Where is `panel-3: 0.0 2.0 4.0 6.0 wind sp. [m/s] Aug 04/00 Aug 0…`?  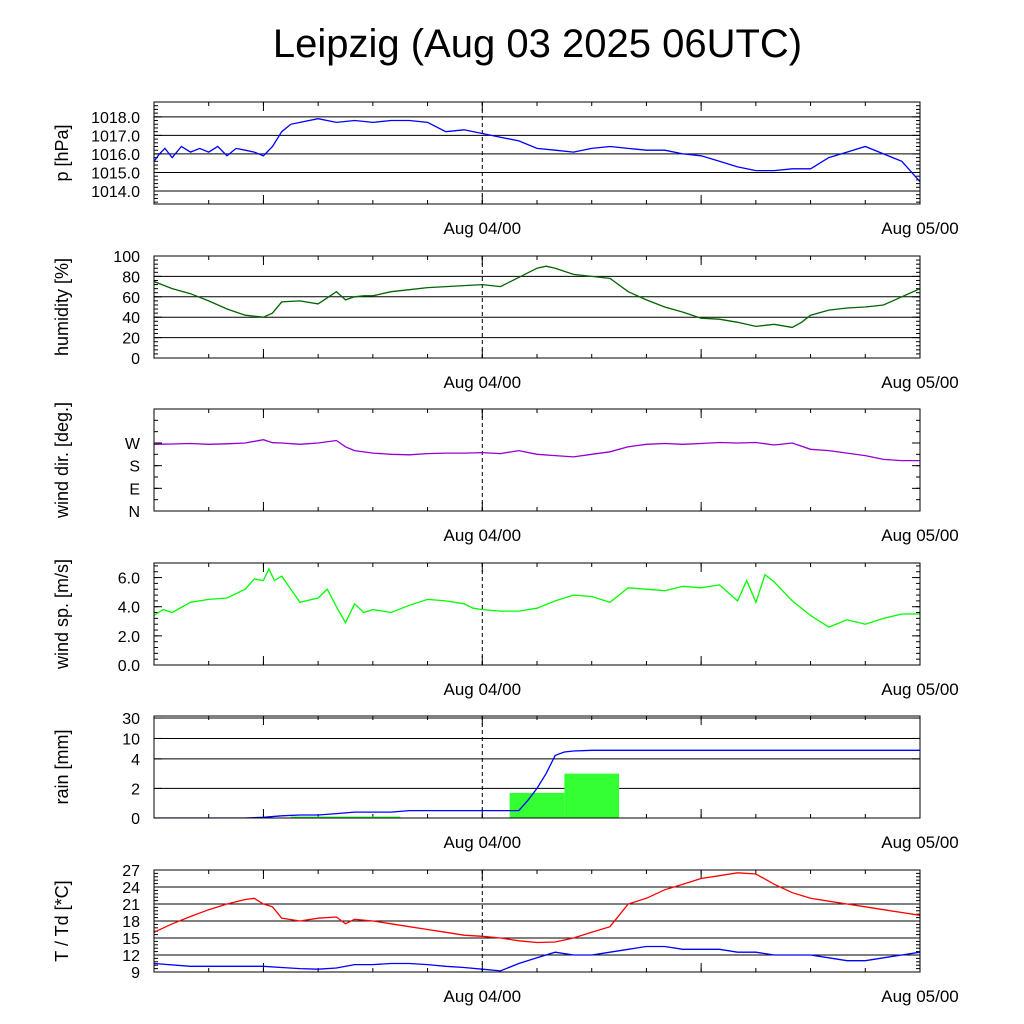 panel-3: 0.0 2.0 4.0 6.0 wind sp. [m/s] Aug 04/00 Aug 0… is located at coordinates (505, 629).